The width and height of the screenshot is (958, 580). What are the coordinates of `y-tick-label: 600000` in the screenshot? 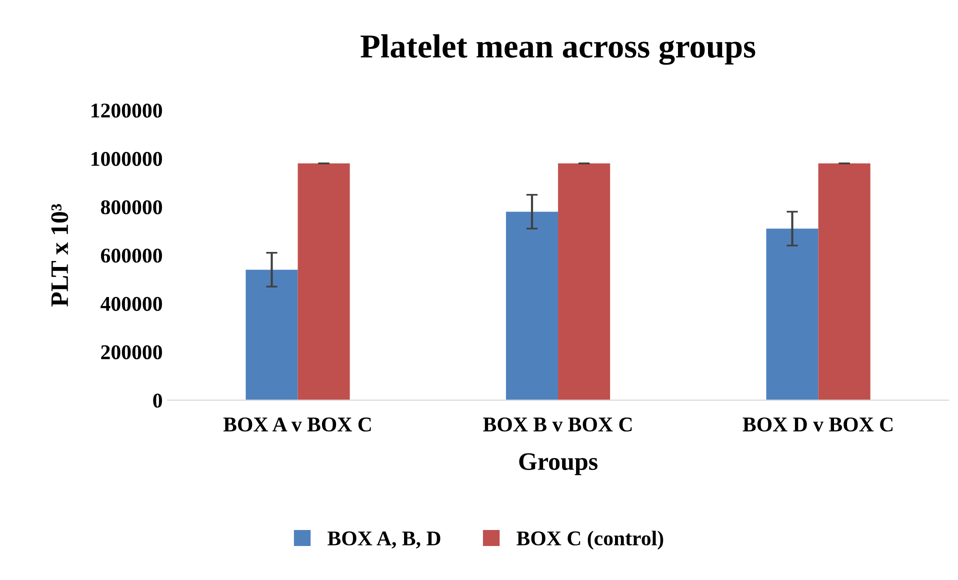 It's located at (131, 255).